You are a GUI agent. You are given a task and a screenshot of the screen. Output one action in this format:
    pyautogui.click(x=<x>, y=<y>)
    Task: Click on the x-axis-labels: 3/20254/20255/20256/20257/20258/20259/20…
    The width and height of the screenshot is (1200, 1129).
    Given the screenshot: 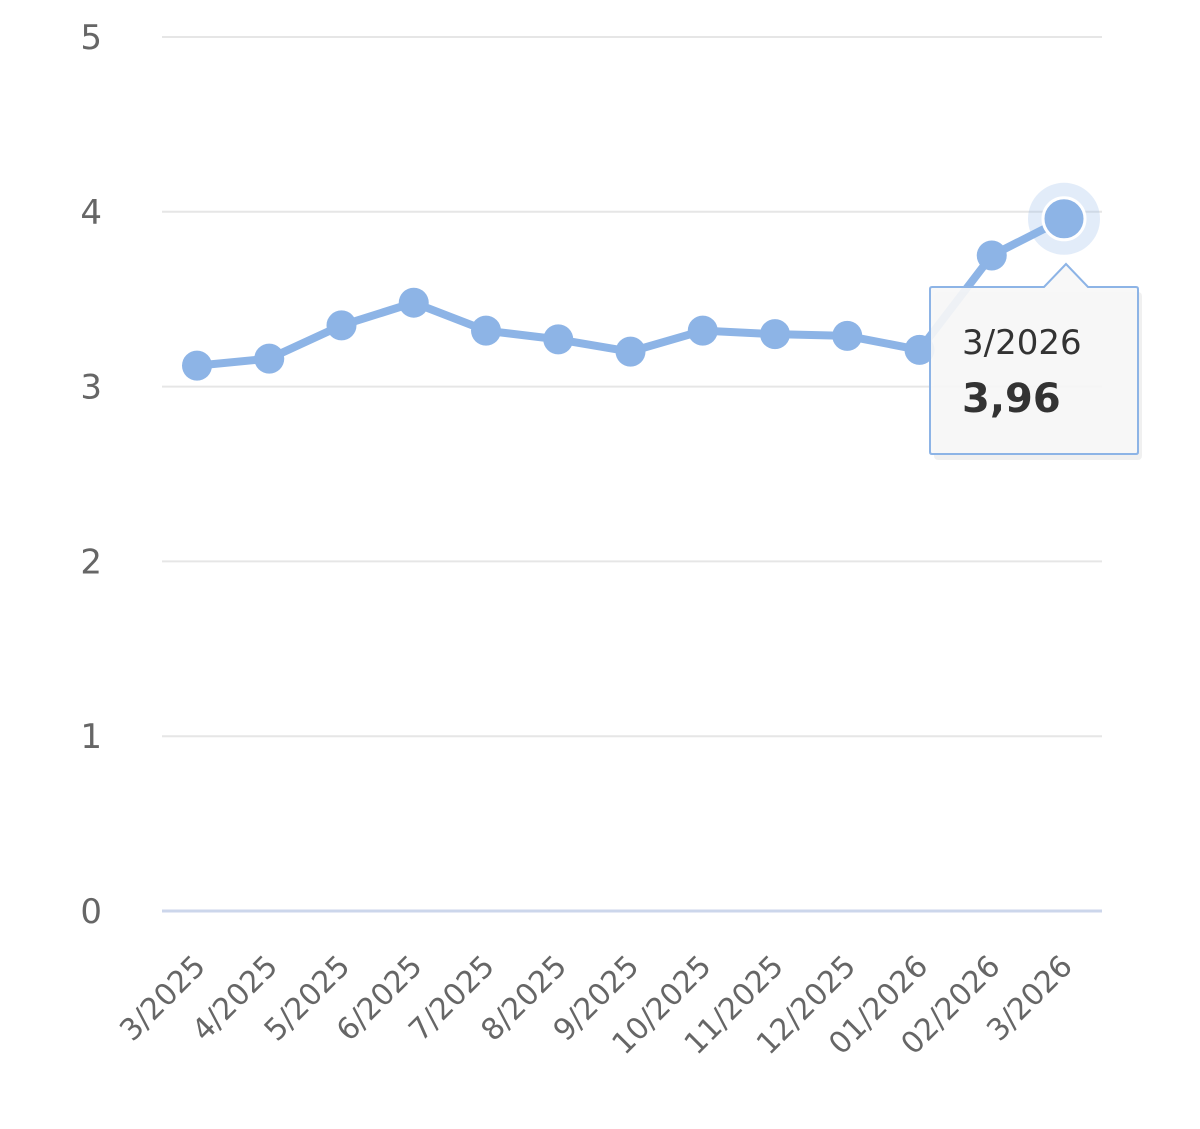 What is the action you would take?
    pyautogui.click(x=596, y=1005)
    